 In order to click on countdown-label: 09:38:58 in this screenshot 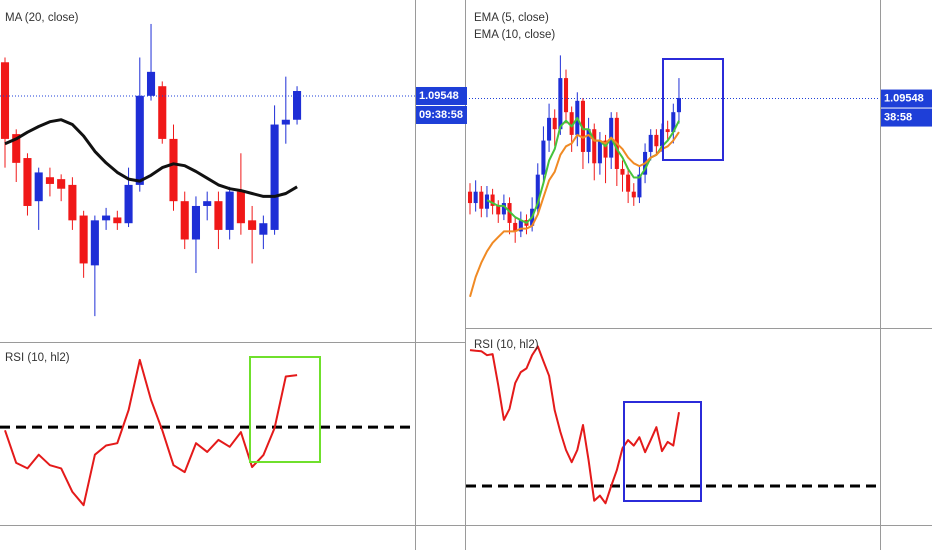, I will do `click(441, 115)`.